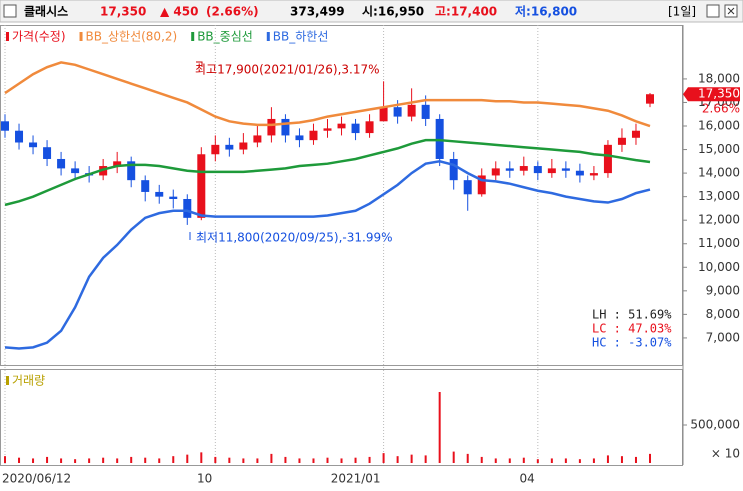  Describe the element at coordinates (731, 11) in the screenshot. I see `close-icon` at that location.